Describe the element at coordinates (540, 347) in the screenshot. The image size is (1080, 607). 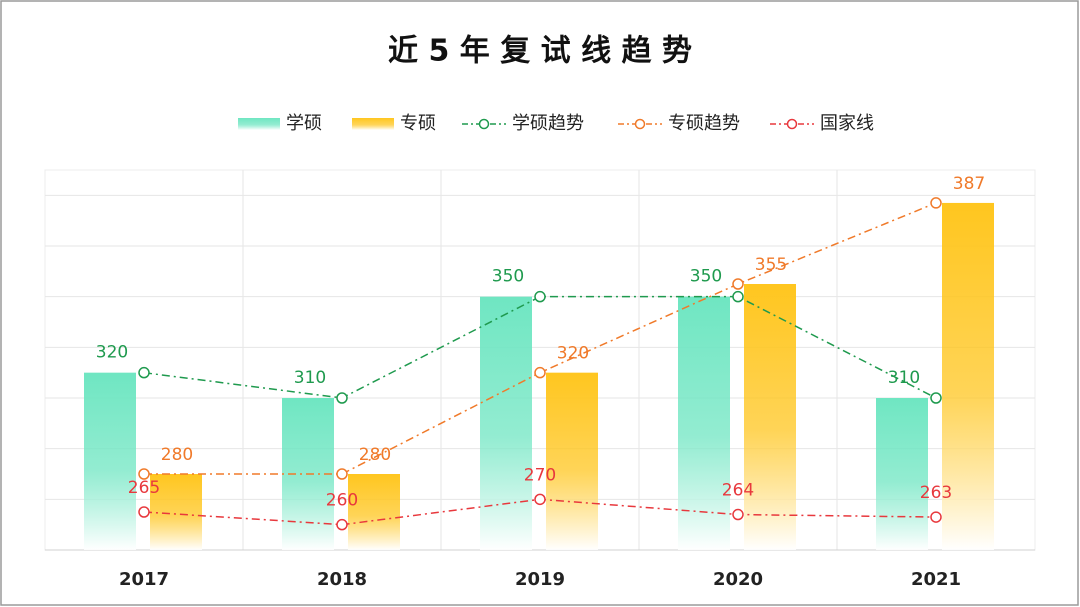
I see `trend-line` at that location.